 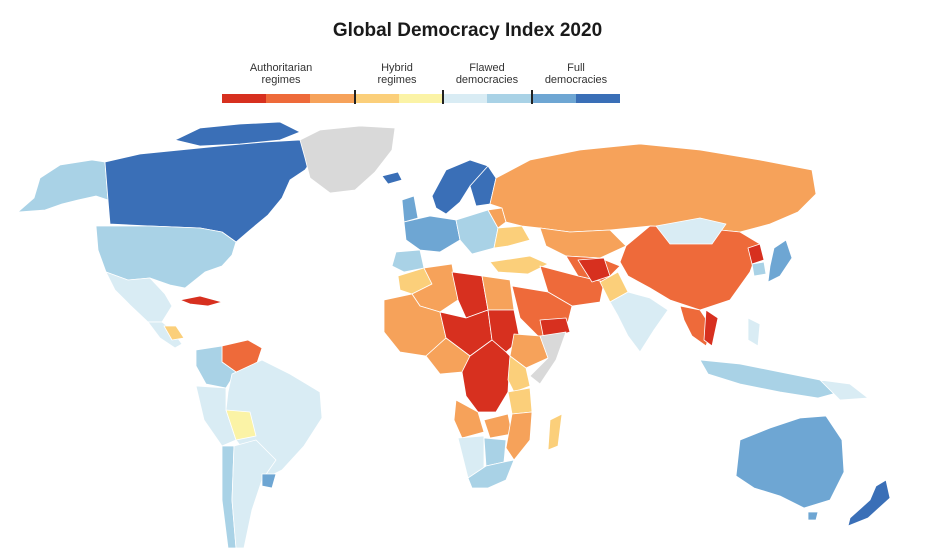 I want to click on region-uruguay, so click(x=269, y=481).